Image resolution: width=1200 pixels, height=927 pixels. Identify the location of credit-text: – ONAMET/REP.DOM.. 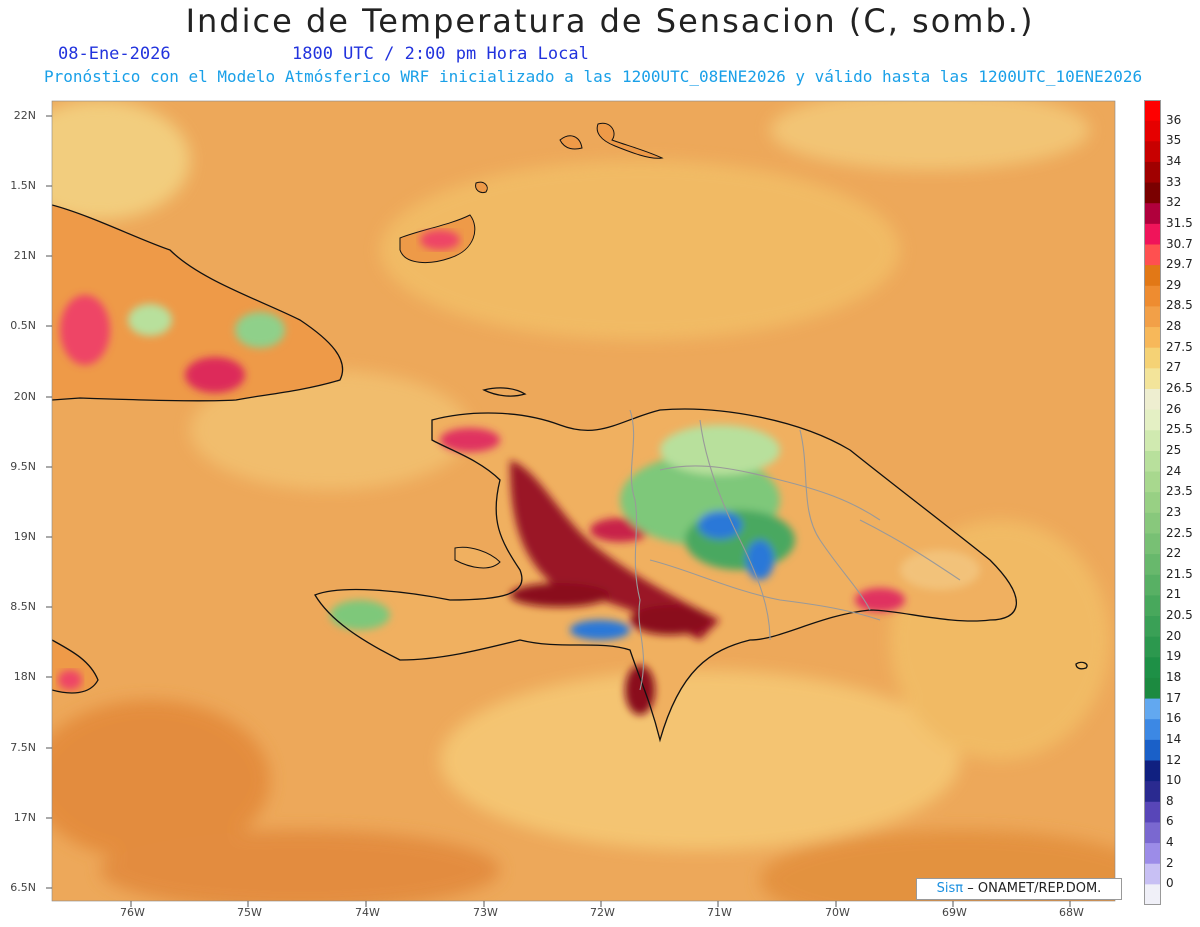
(1034, 888).